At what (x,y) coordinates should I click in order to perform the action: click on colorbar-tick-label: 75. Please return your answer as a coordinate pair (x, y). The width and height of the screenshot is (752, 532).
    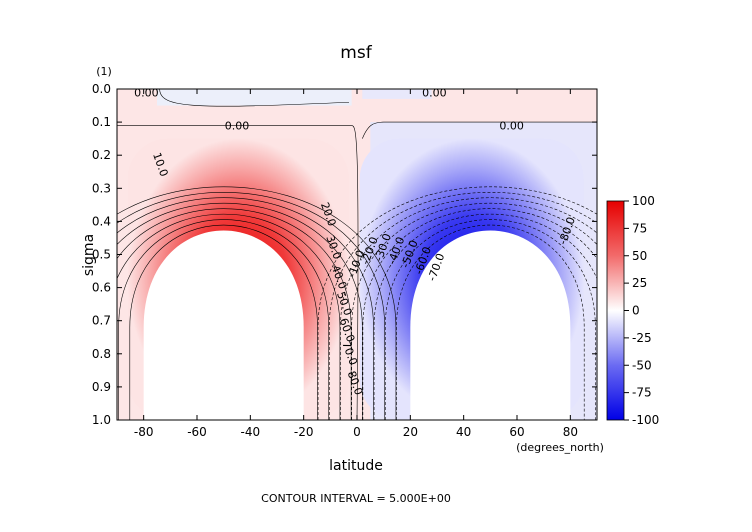
    Looking at the image, I should click on (639, 228).